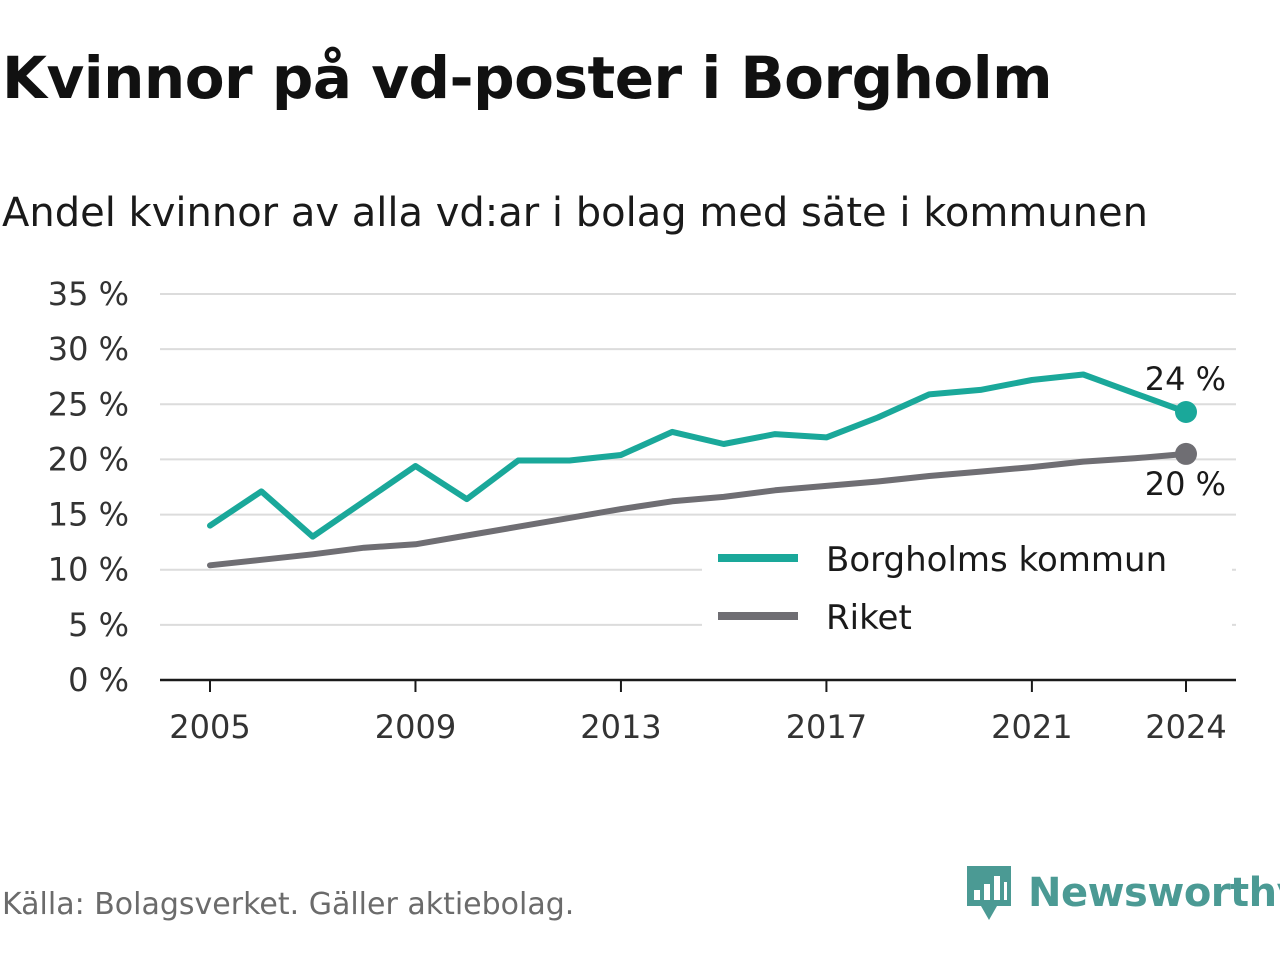 The height and width of the screenshot is (960, 1280). I want to click on y-tick-label: 0 %, so click(98, 680).